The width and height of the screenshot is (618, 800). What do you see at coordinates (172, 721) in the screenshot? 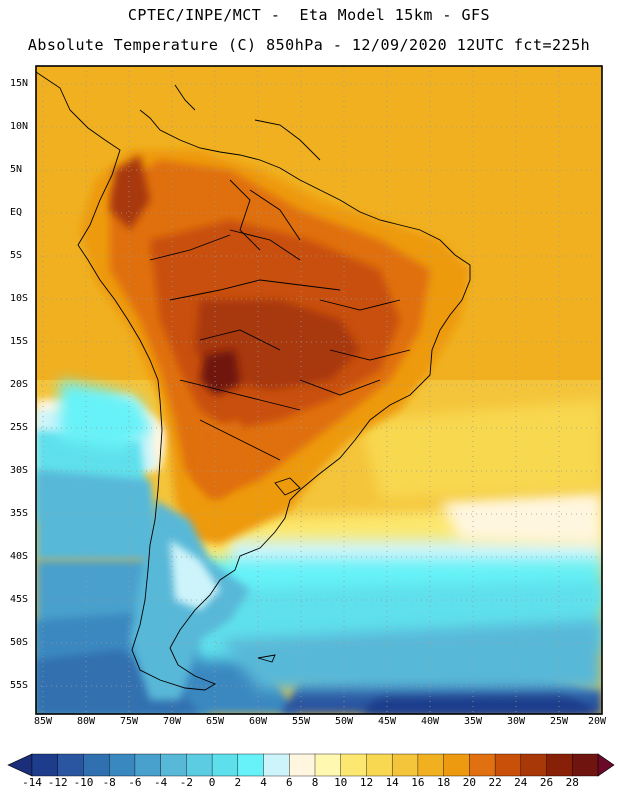
I see `lon-label: 70W` at bounding box center [172, 721].